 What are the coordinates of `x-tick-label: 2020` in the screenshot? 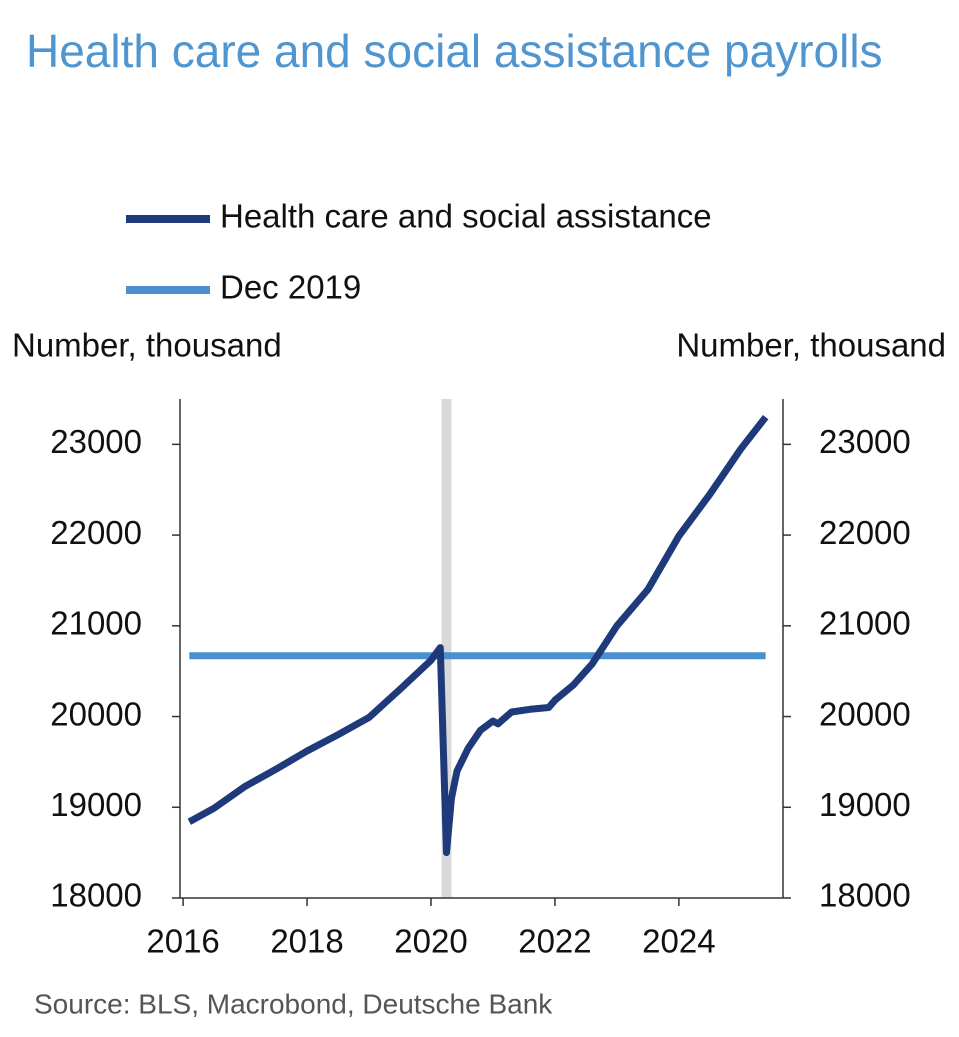 It's located at (430, 941).